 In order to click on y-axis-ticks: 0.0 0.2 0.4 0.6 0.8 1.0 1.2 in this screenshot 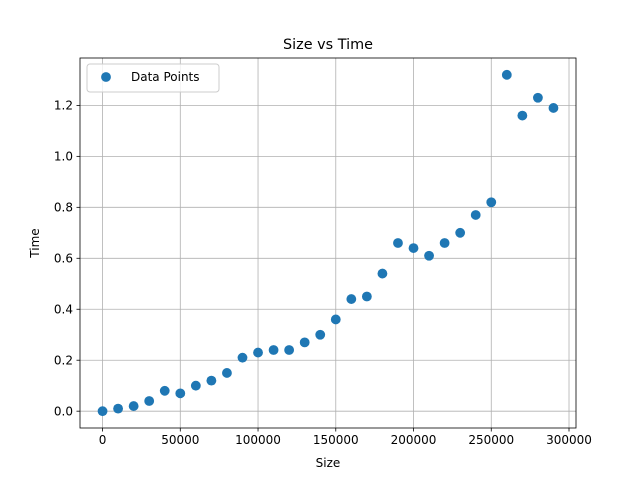, I will do `click(67, 258)`.